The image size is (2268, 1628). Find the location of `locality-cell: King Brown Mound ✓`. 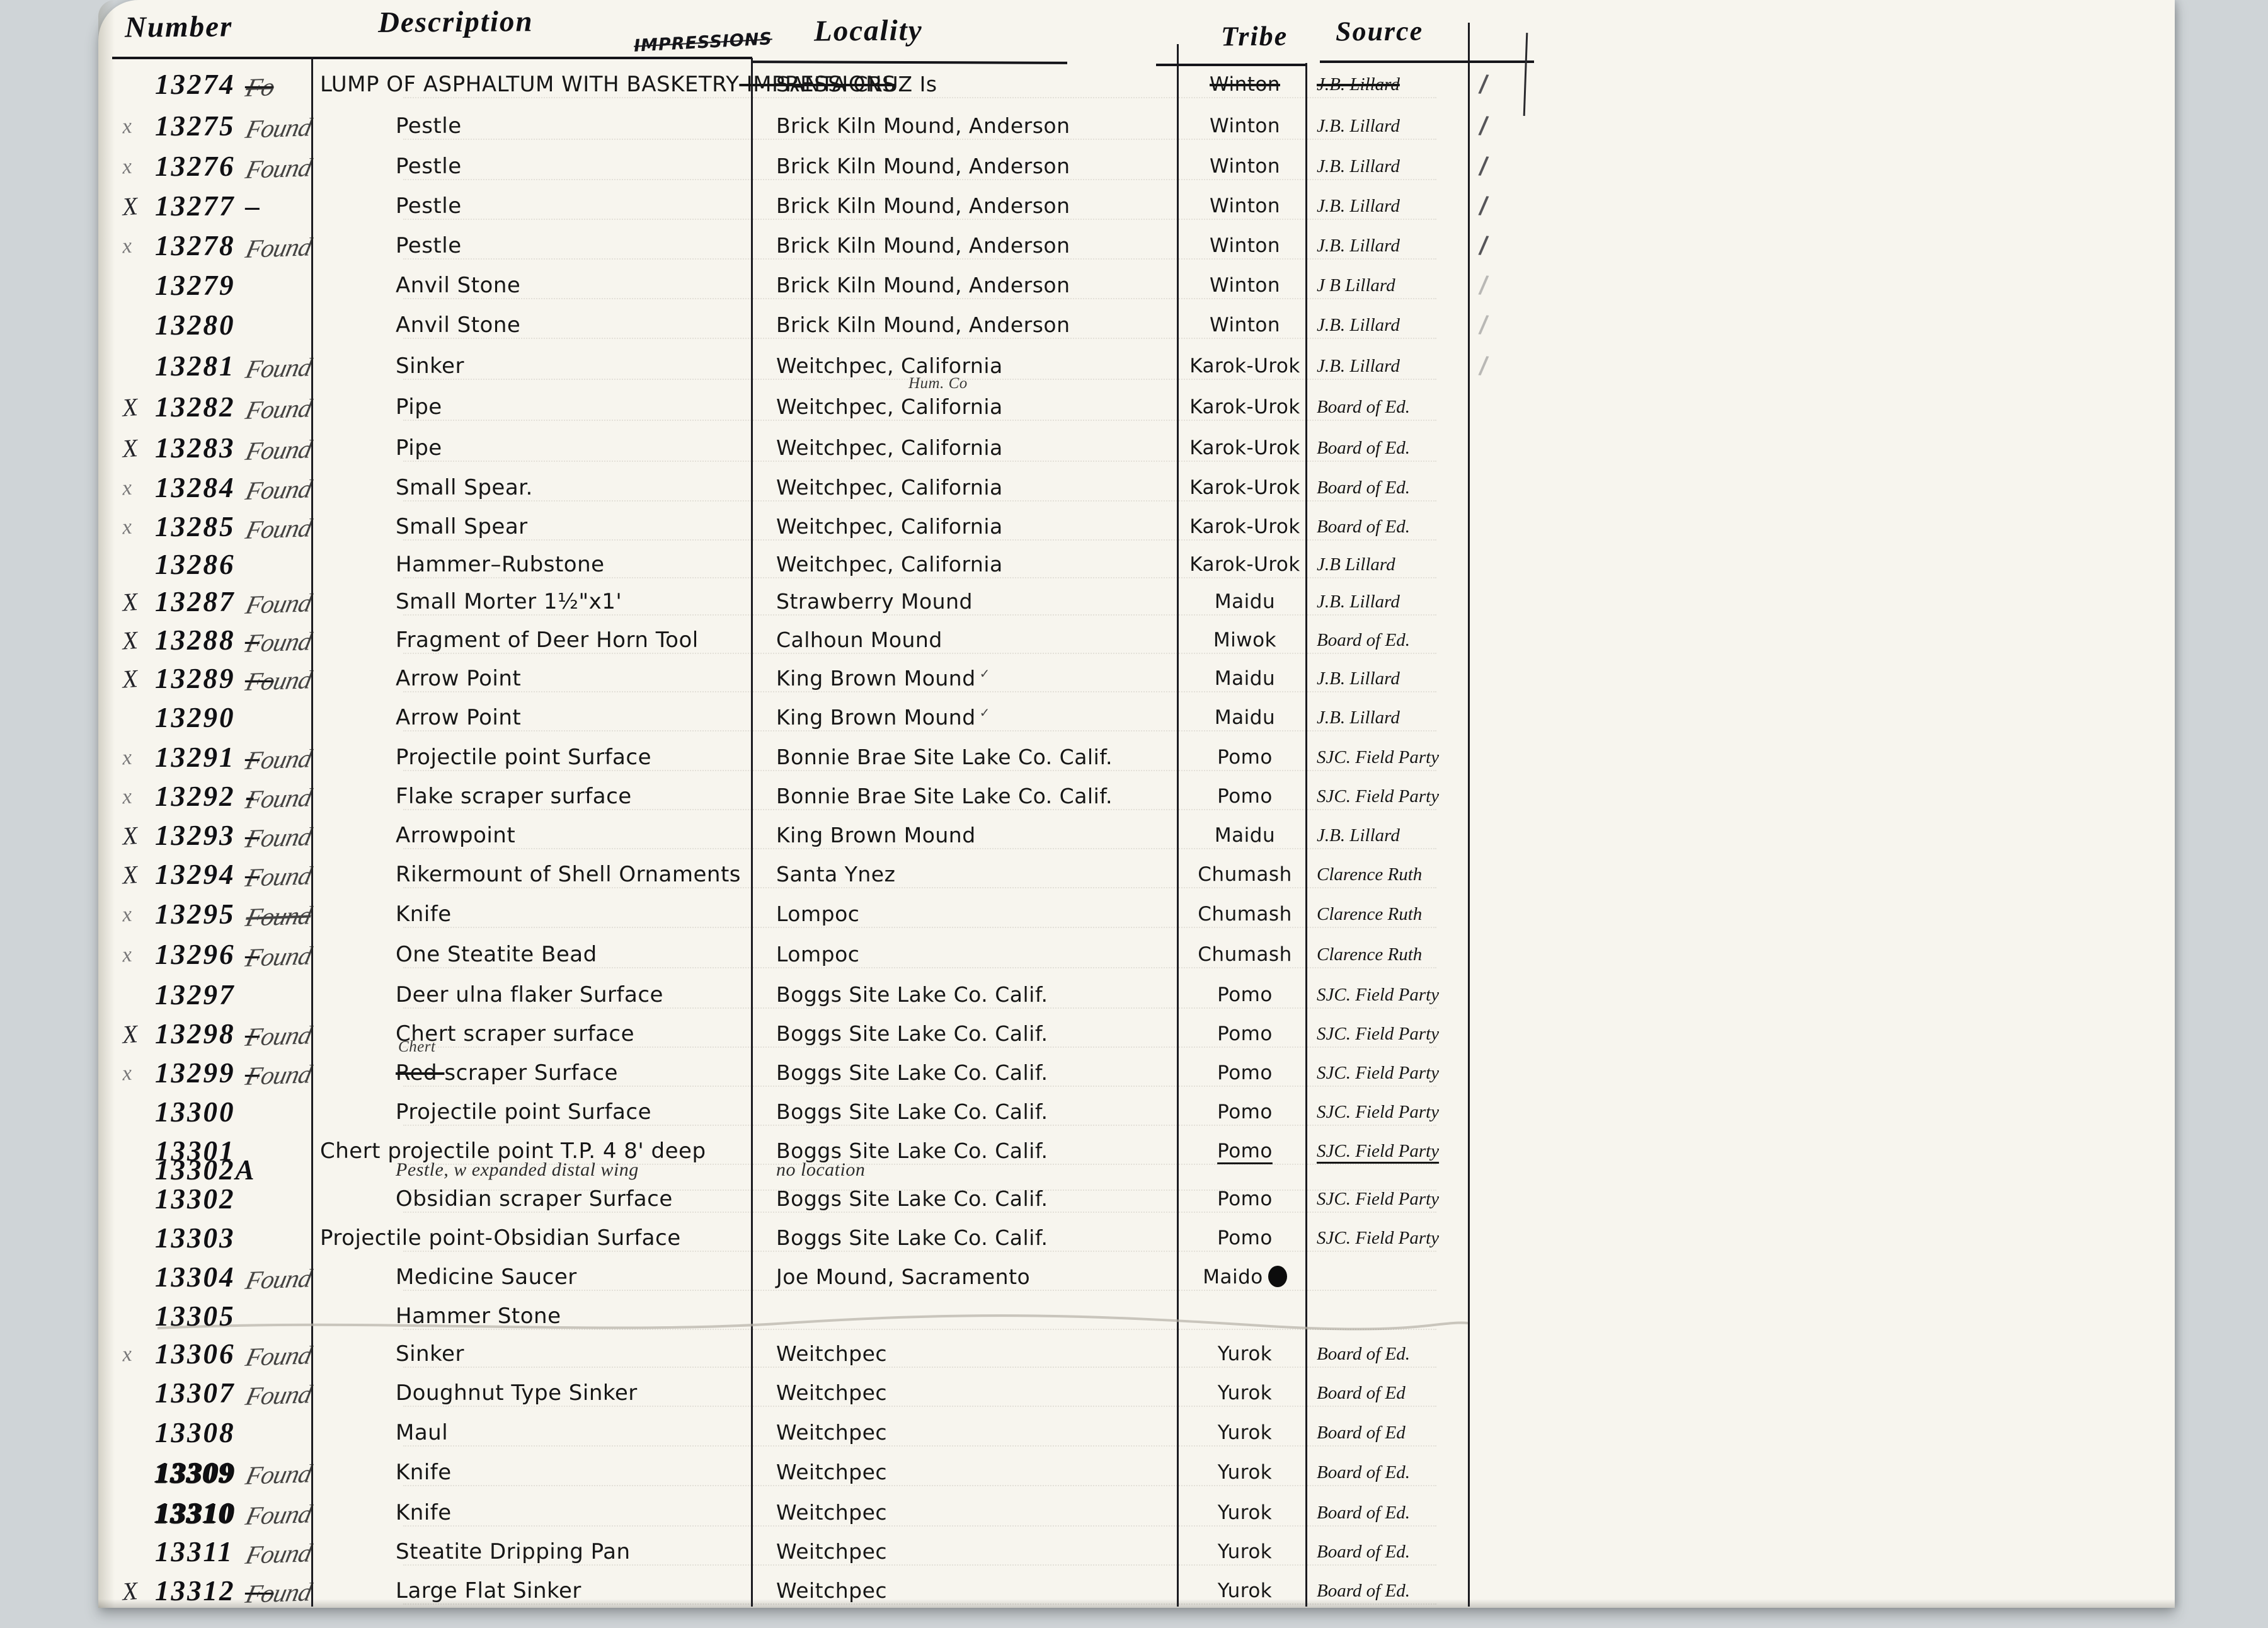

locality-cell: King Brown Mound ✓ is located at coordinates (883, 678).